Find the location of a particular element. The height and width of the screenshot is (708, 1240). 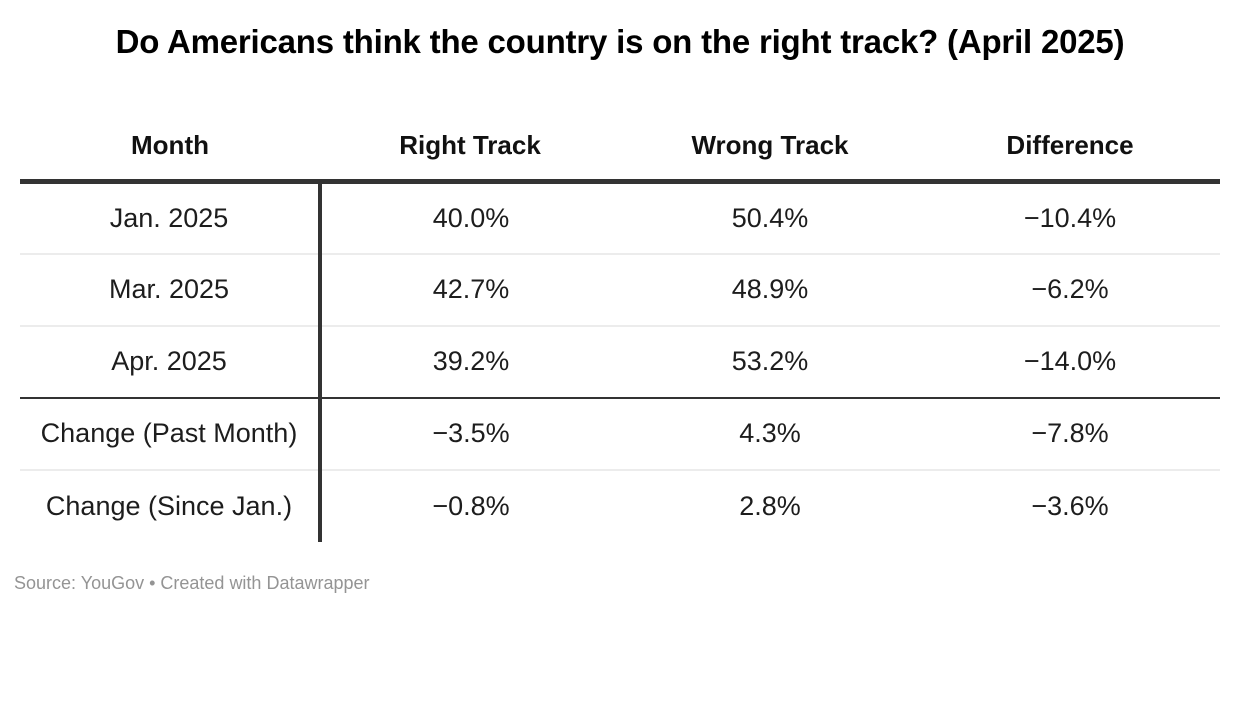

cell-wrong-track: 4.3% is located at coordinates (770, 434).